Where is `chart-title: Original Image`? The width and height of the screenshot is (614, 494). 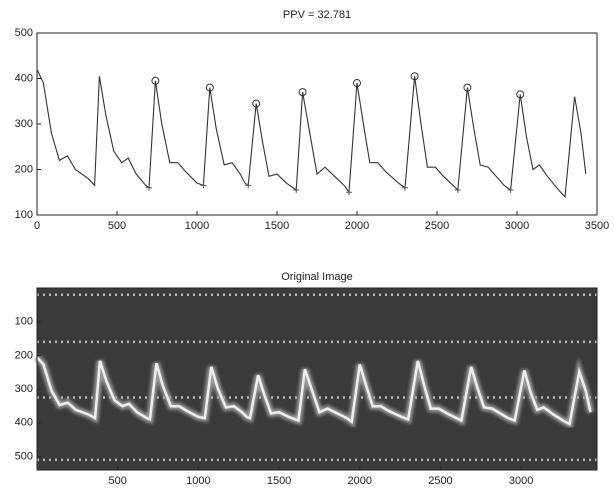
chart-title: Original Image is located at coordinates (317, 277).